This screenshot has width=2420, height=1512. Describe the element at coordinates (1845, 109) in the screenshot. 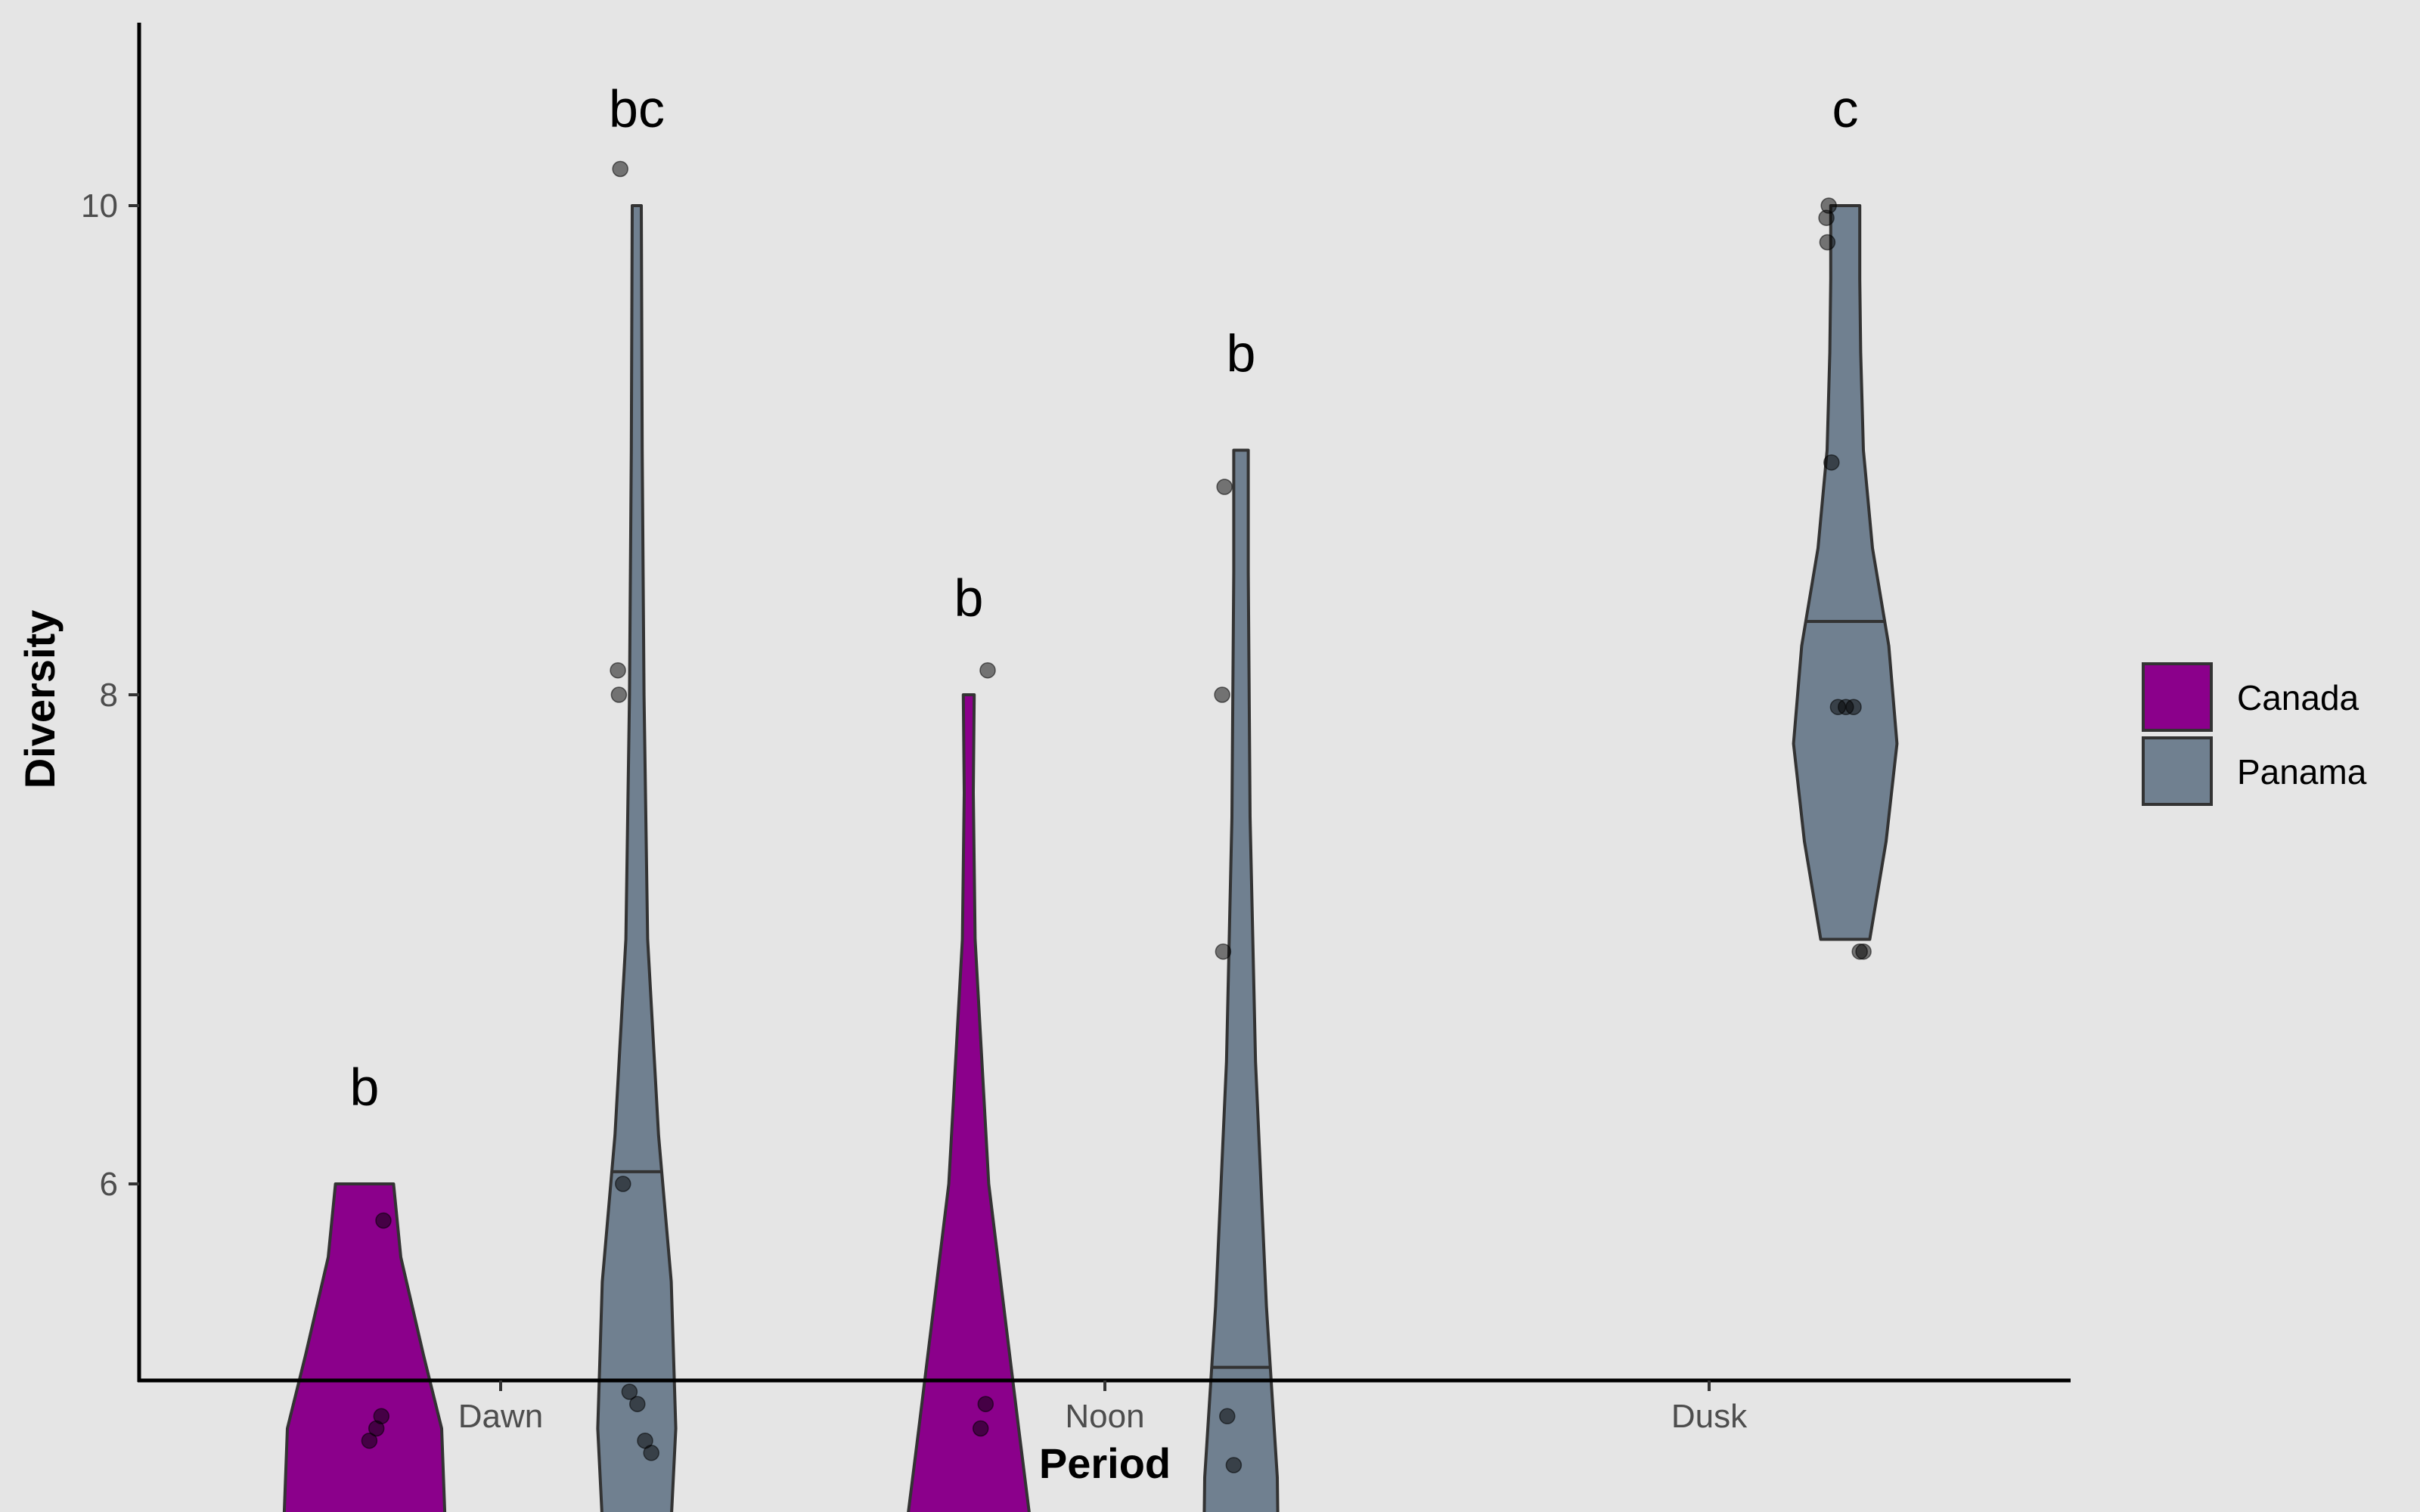

I see `significance-letter-panama-dusk: c` at that location.